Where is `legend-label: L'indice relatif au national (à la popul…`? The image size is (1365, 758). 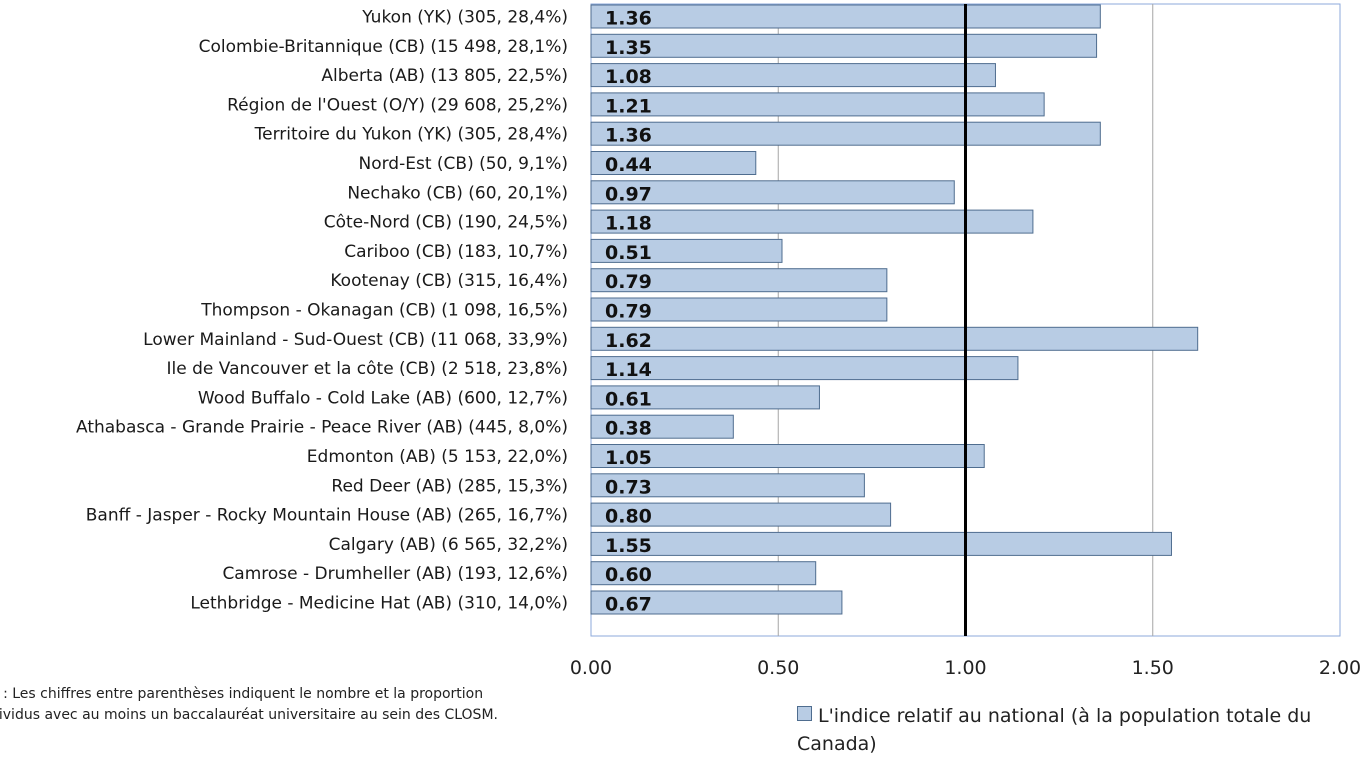 legend-label: L'indice relatif au national (à la popul… is located at coordinates (1054, 730).